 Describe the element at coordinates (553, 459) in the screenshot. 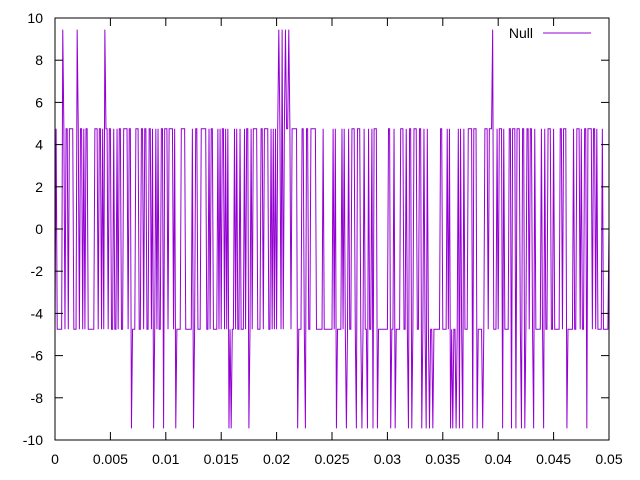

I see `x-tick-label: 0.045` at that location.